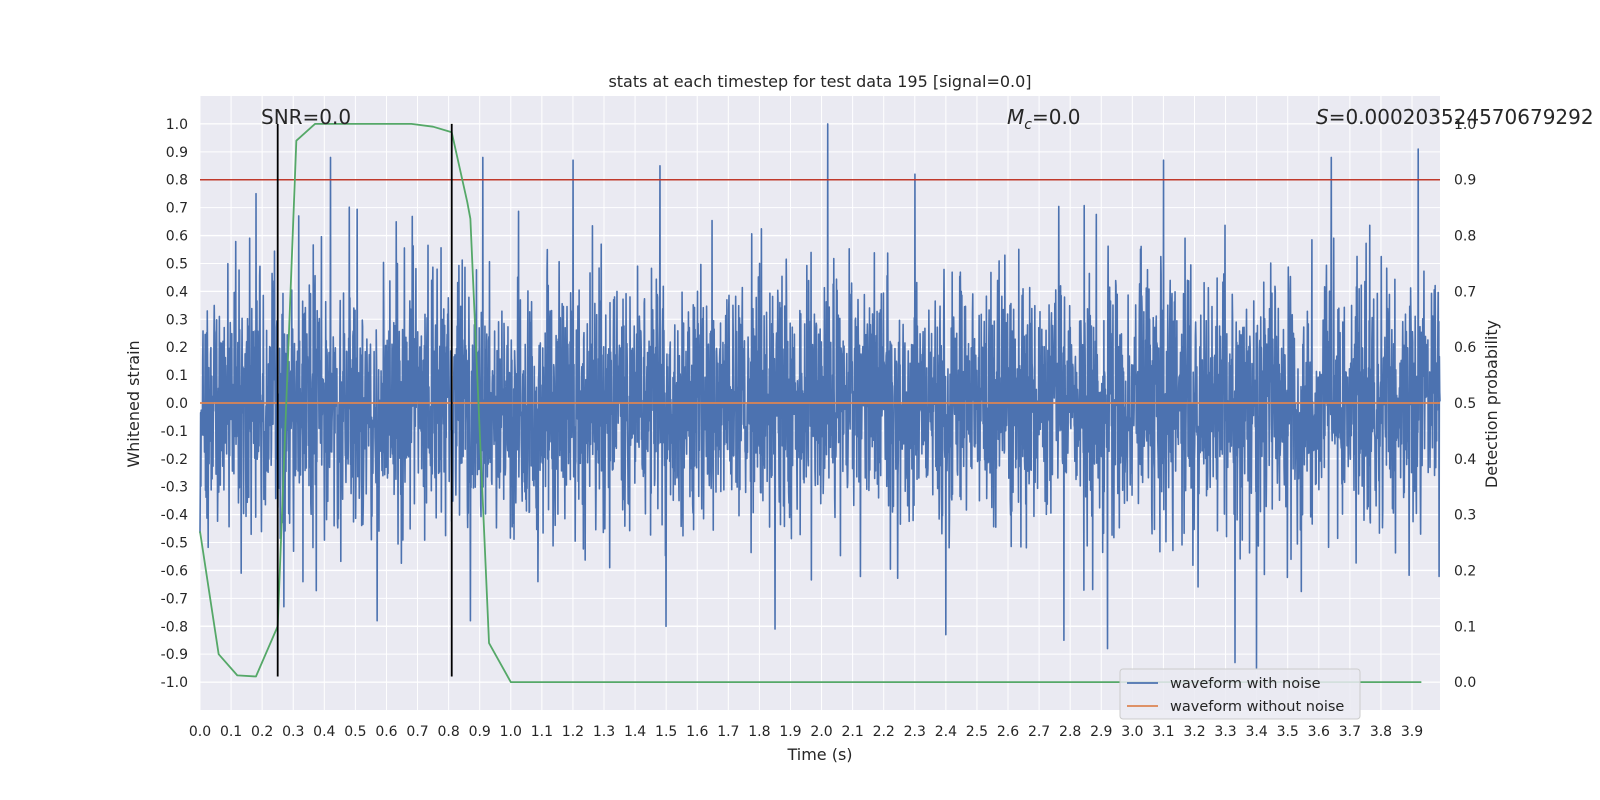  I want to click on x-tick-label-39: 3.9, so click(1412, 732).